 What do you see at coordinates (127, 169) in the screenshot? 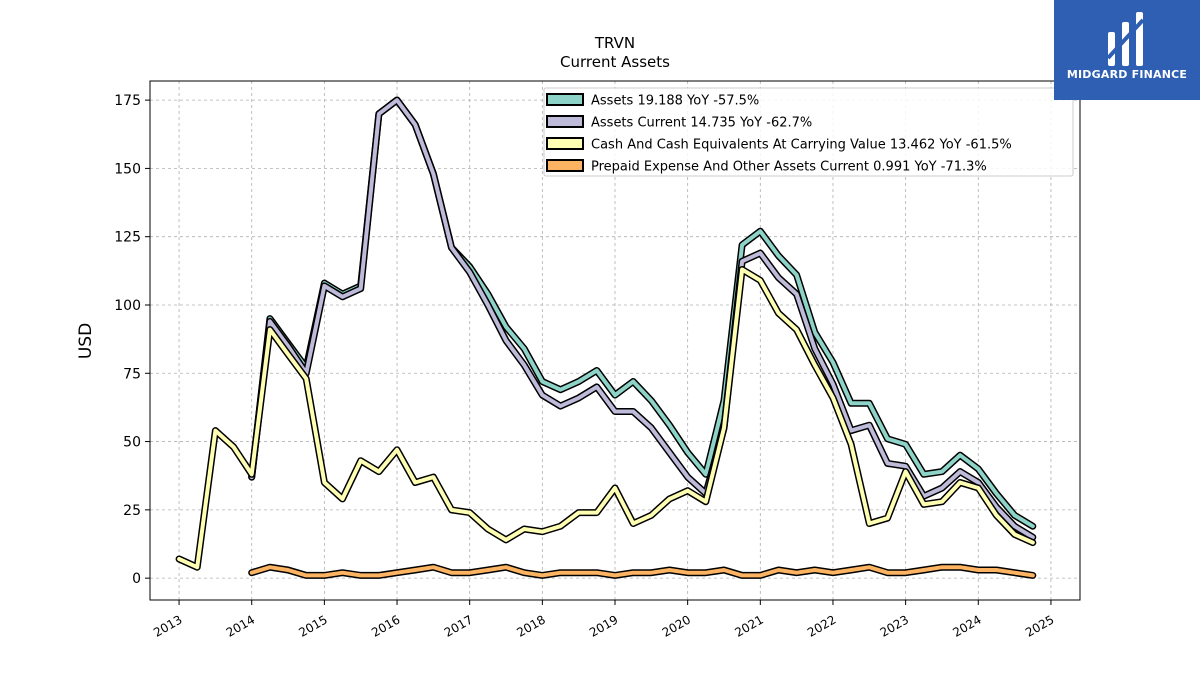
I see `y-tick-label: 150` at bounding box center [127, 169].